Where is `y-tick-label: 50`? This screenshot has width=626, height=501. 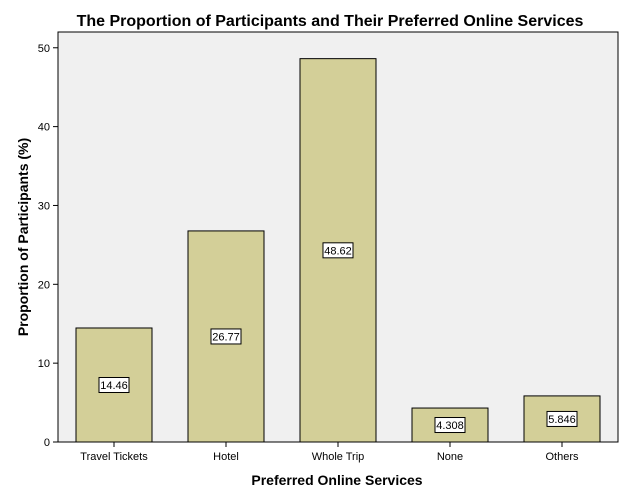
y-tick-label: 50 is located at coordinates (44, 49).